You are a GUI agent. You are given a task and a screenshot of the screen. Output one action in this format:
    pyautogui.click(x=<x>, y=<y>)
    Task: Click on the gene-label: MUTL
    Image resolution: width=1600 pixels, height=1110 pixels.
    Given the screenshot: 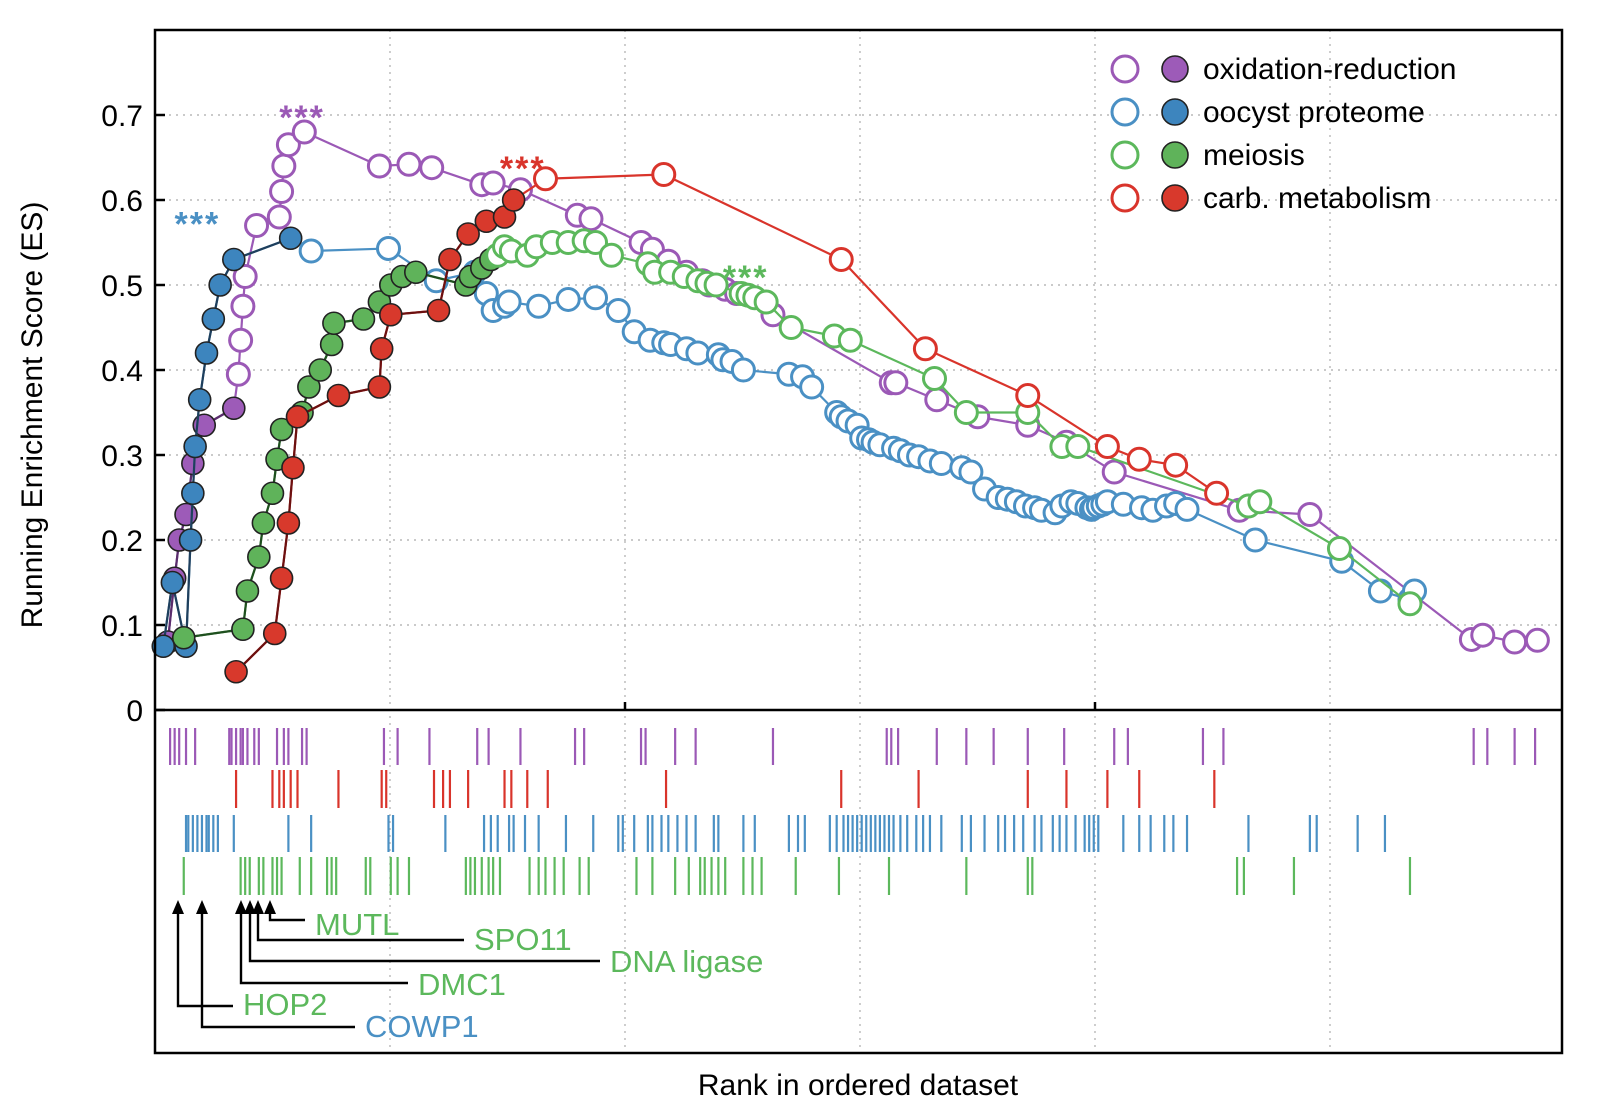 What is the action you would take?
    pyautogui.click(x=357, y=924)
    